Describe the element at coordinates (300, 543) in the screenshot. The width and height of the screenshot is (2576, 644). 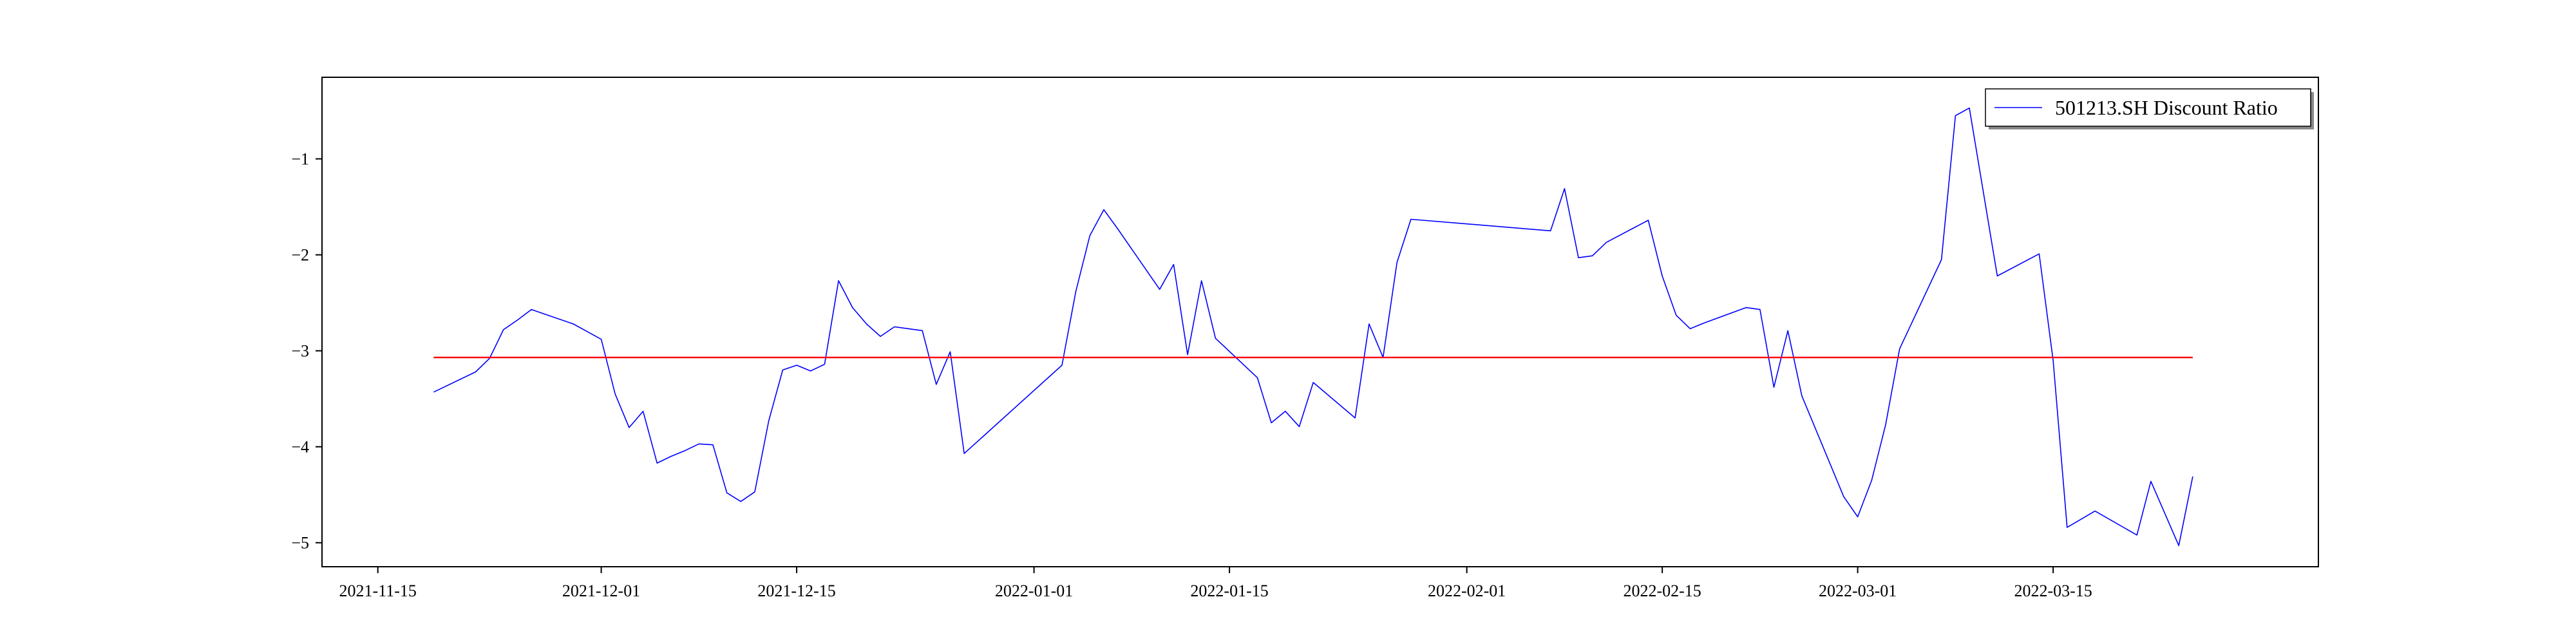
I see `y-tick-label: −5` at that location.